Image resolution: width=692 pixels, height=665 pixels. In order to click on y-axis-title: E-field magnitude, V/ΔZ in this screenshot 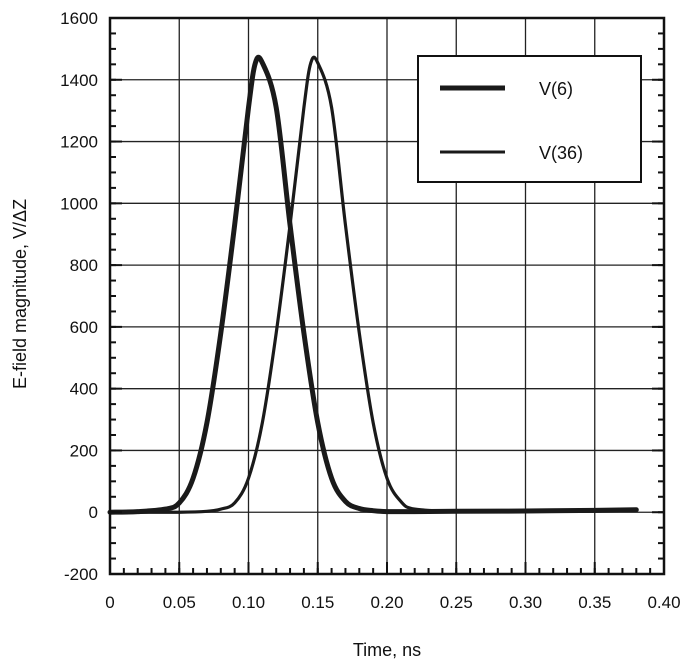, I will do `click(20, 294)`.